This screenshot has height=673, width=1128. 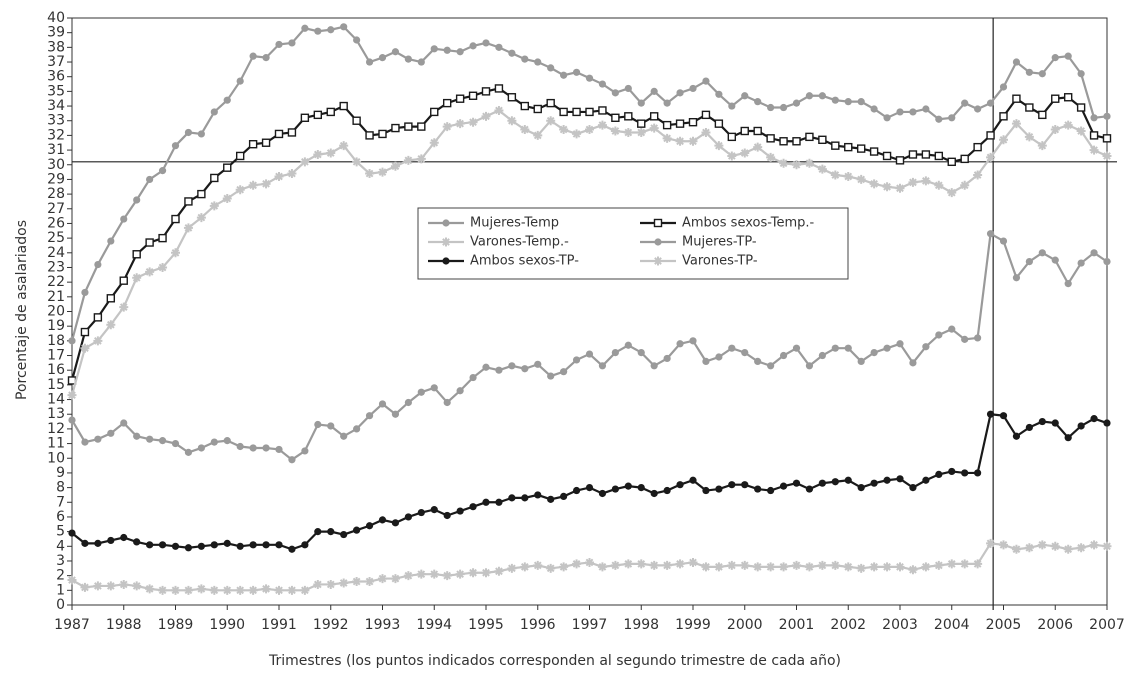 I want to click on y-tick-label: 29, so click(x=56, y=179).